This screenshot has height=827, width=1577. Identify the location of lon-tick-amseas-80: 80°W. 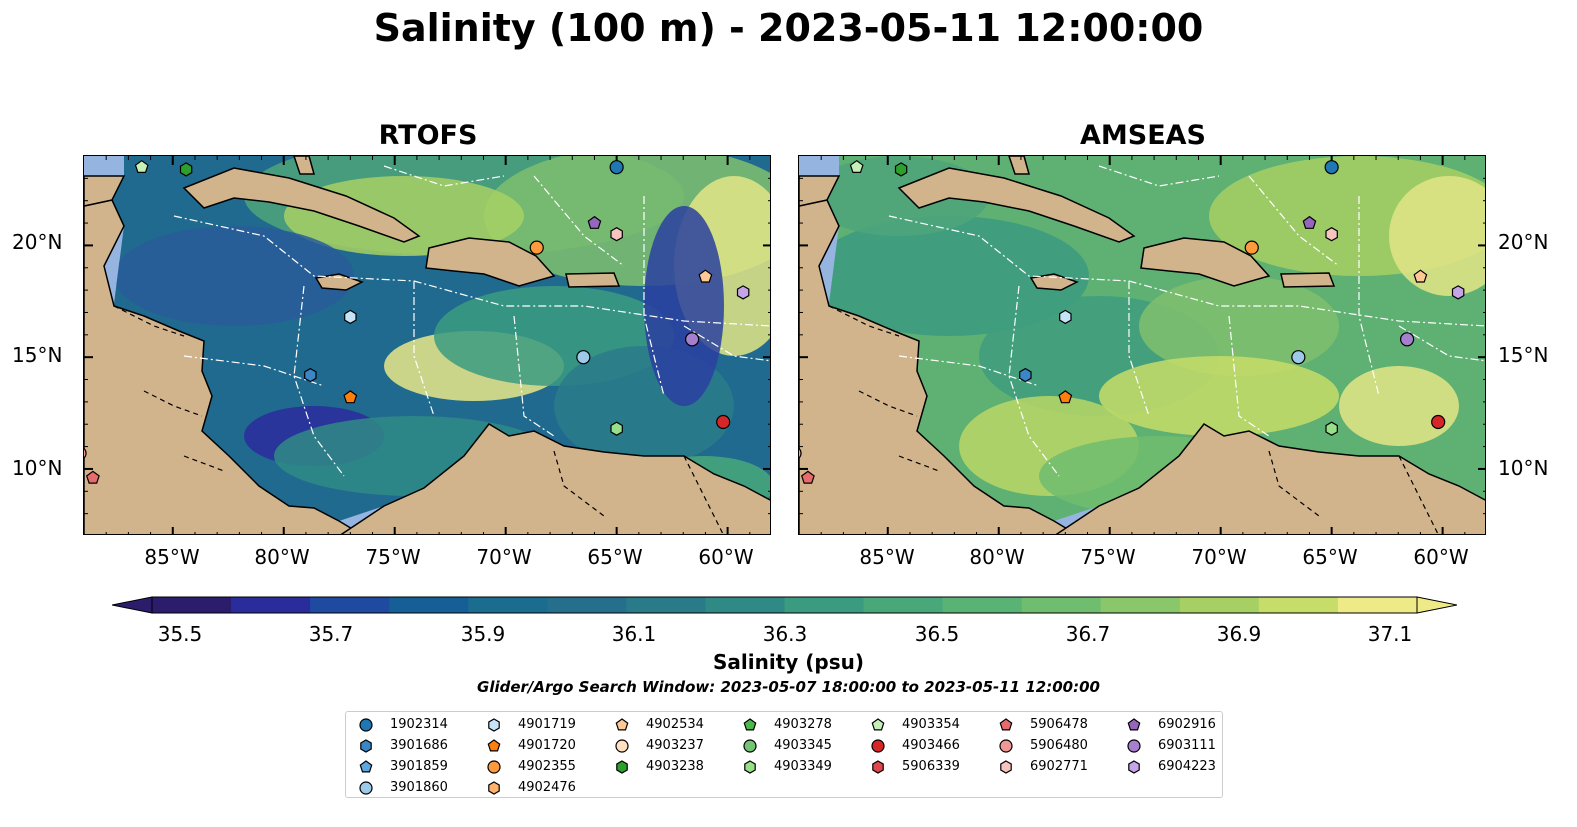
(997, 557).